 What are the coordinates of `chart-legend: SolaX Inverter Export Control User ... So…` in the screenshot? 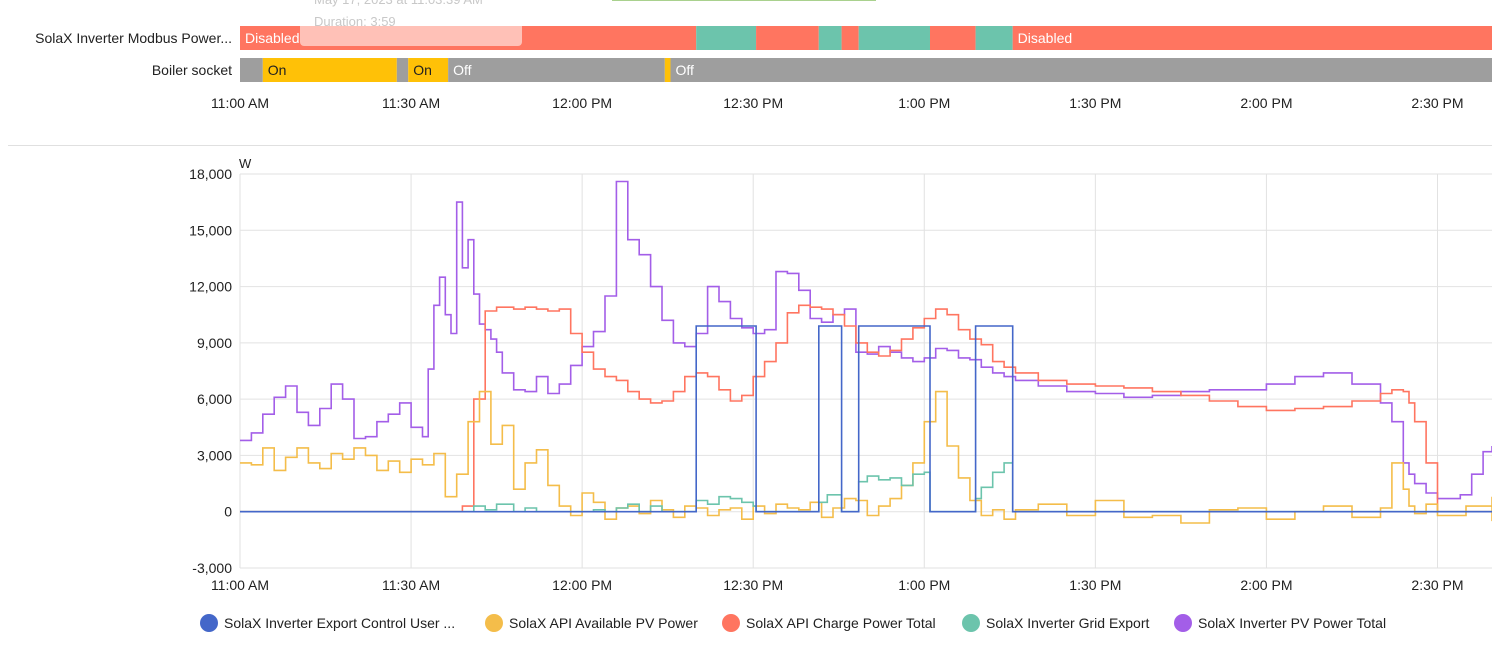 It's located at (746, 623).